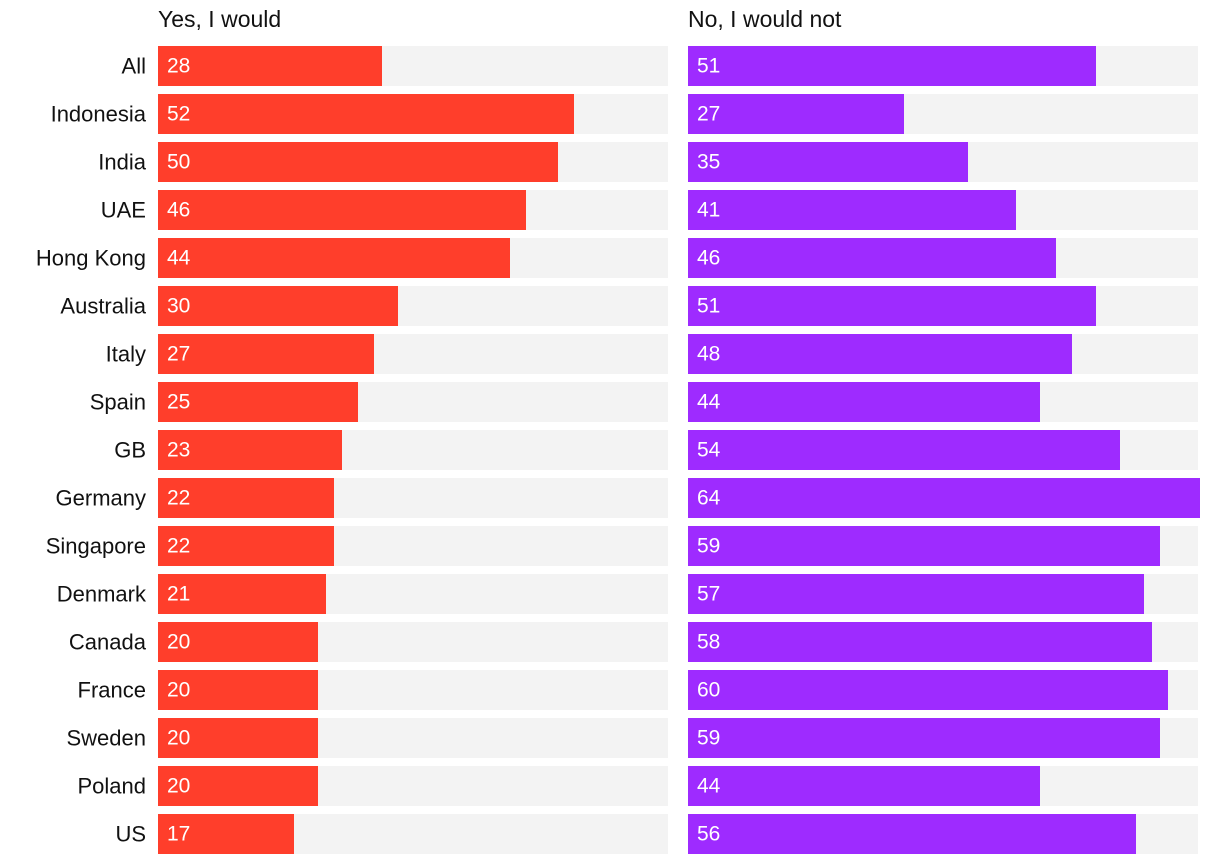 The width and height of the screenshot is (1220, 864). Describe the element at coordinates (108, 642) in the screenshot. I see `category-label: Canada` at that location.